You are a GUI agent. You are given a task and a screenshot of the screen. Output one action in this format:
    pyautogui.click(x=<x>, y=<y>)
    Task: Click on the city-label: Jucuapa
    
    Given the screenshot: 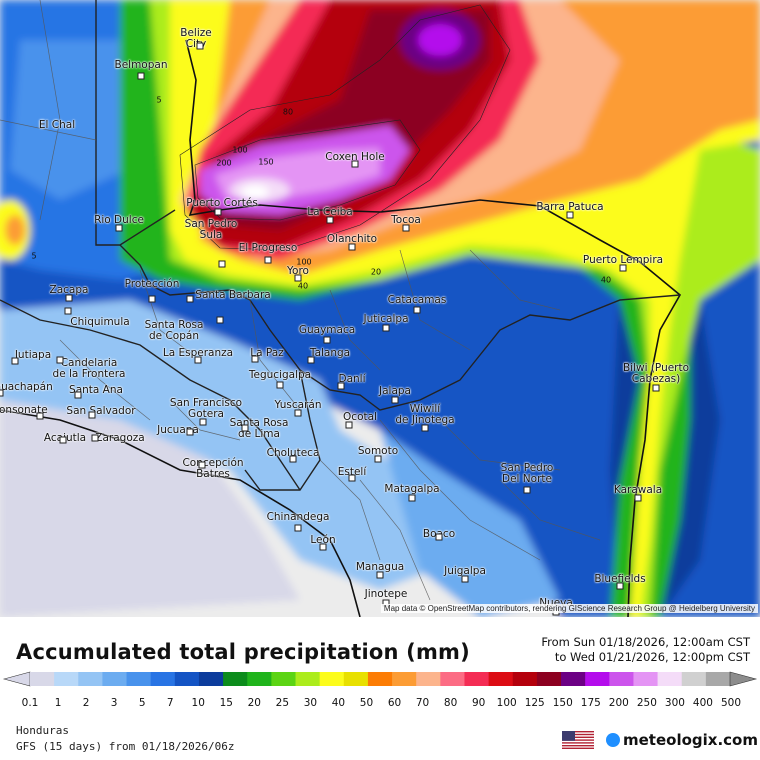 What is the action you would take?
    pyautogui.click(x=178, y=430)
    